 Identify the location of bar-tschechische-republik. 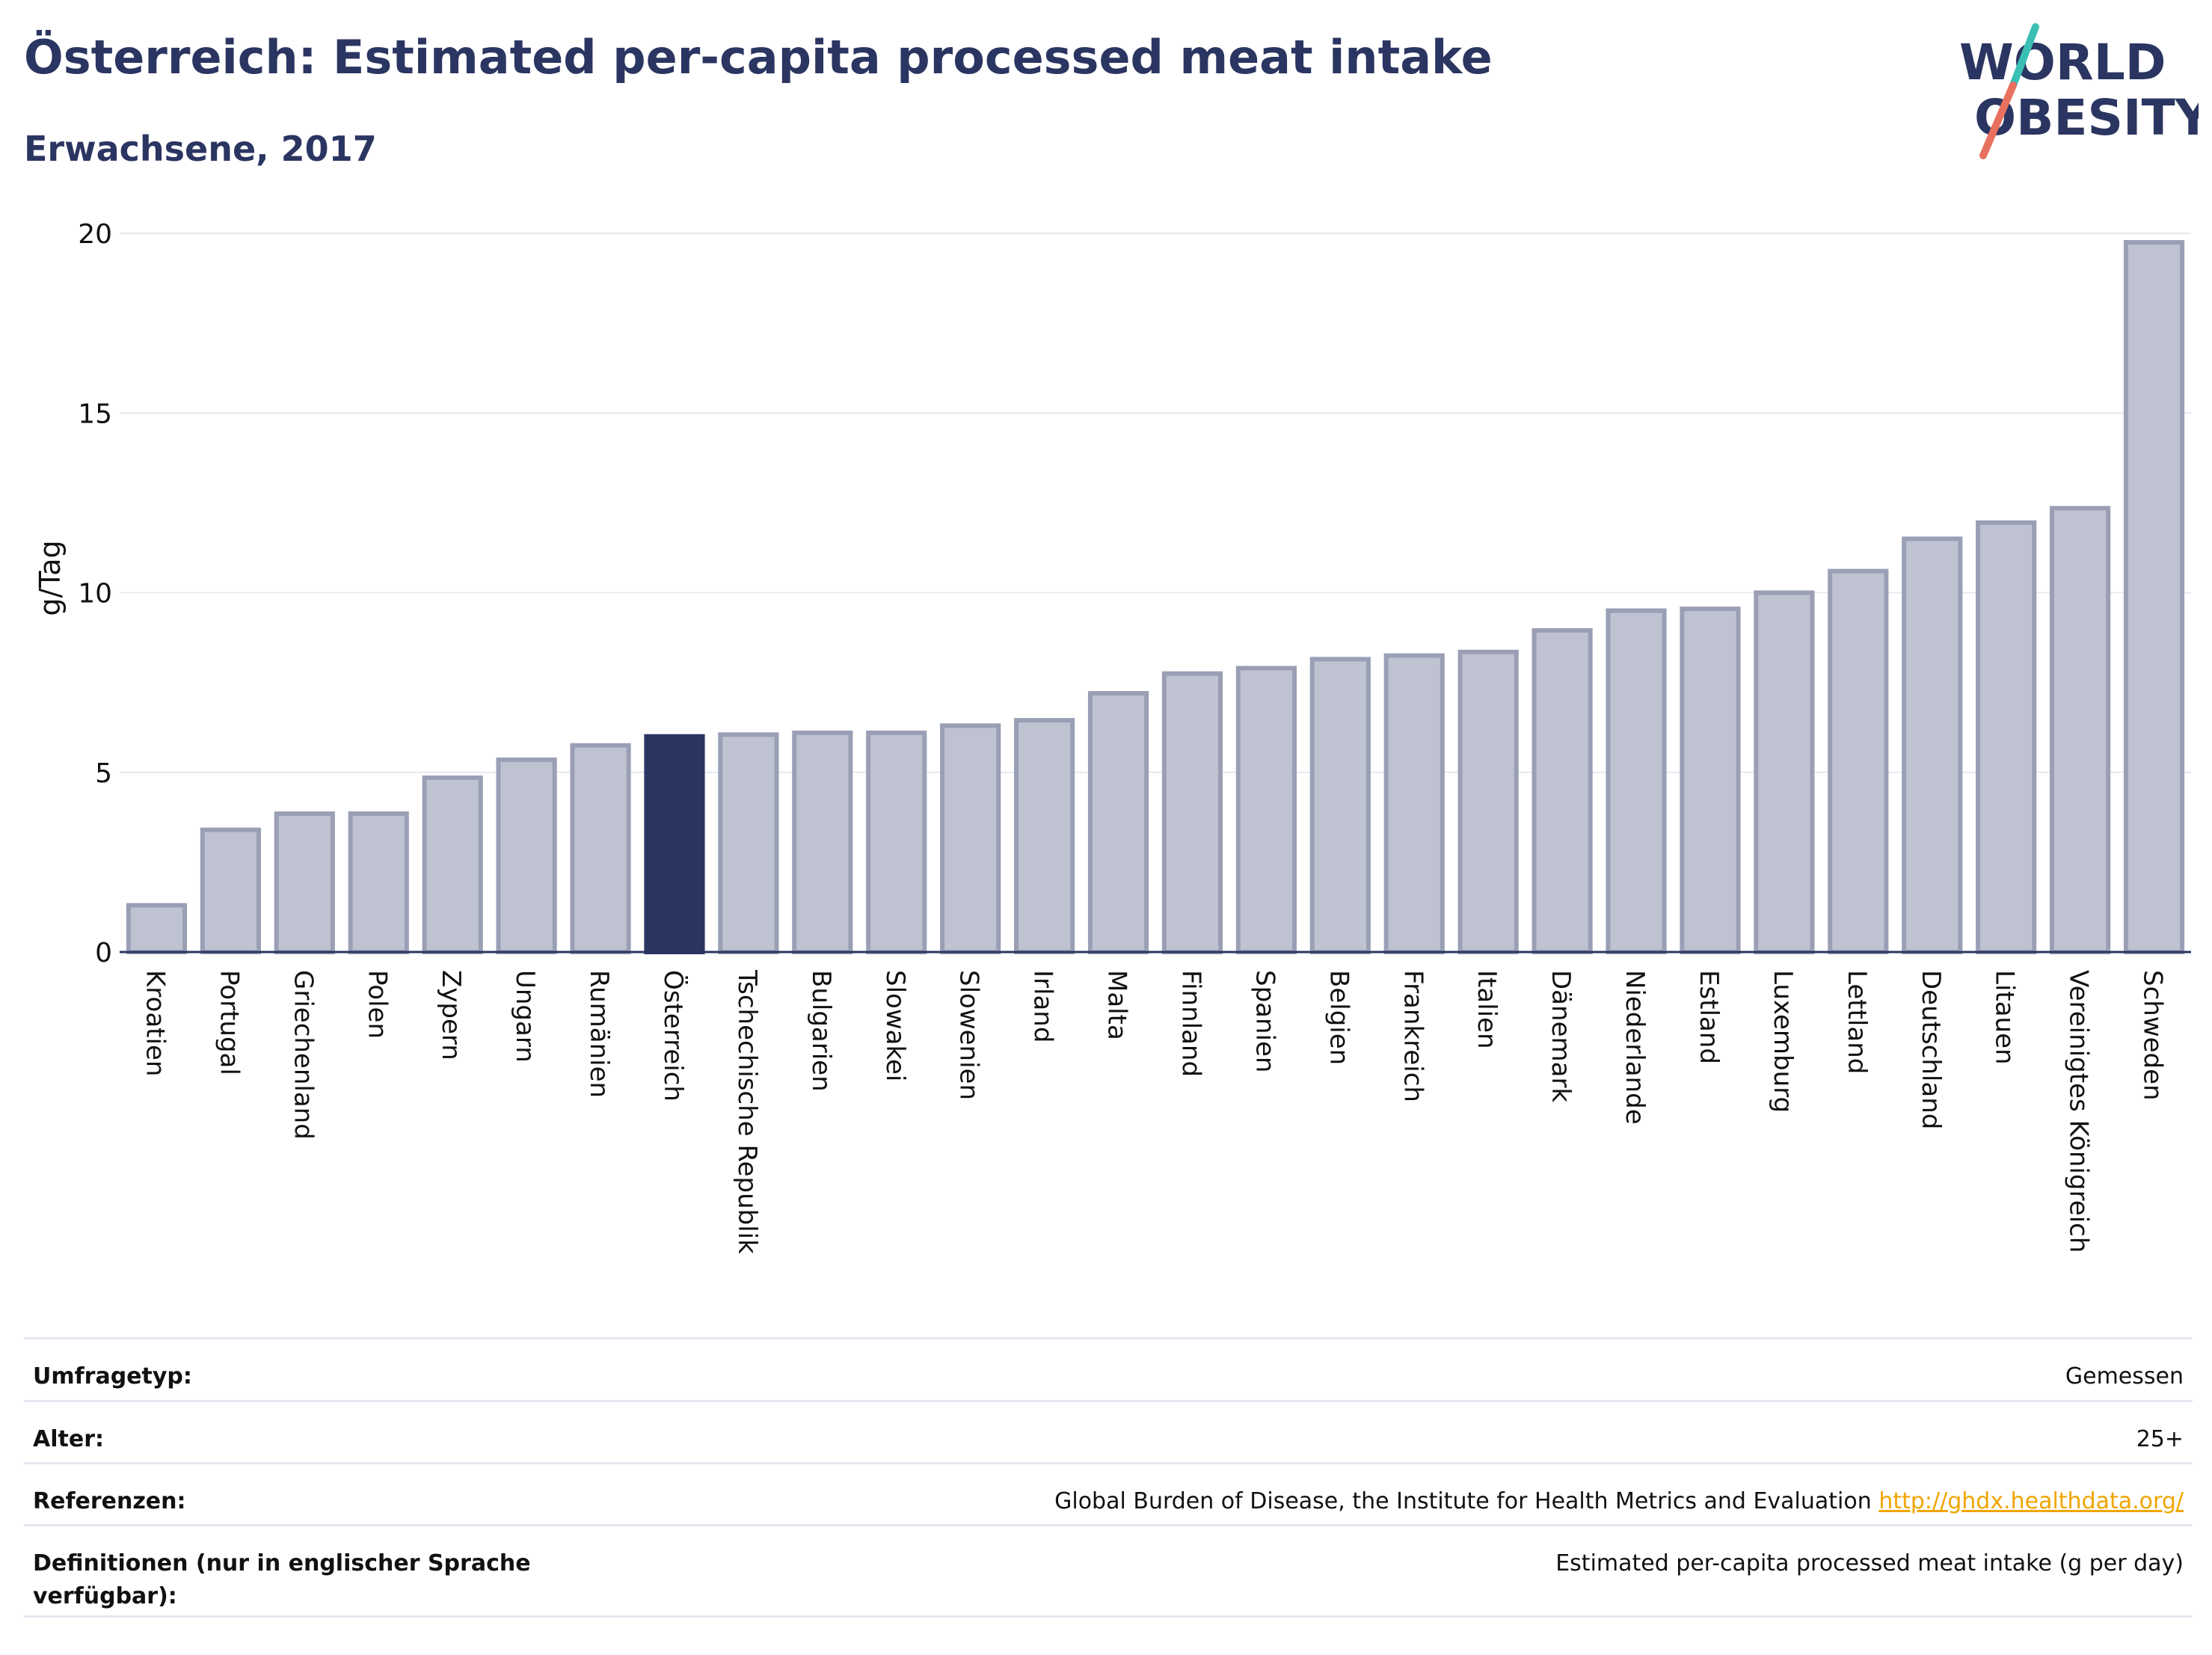
(748, 843).